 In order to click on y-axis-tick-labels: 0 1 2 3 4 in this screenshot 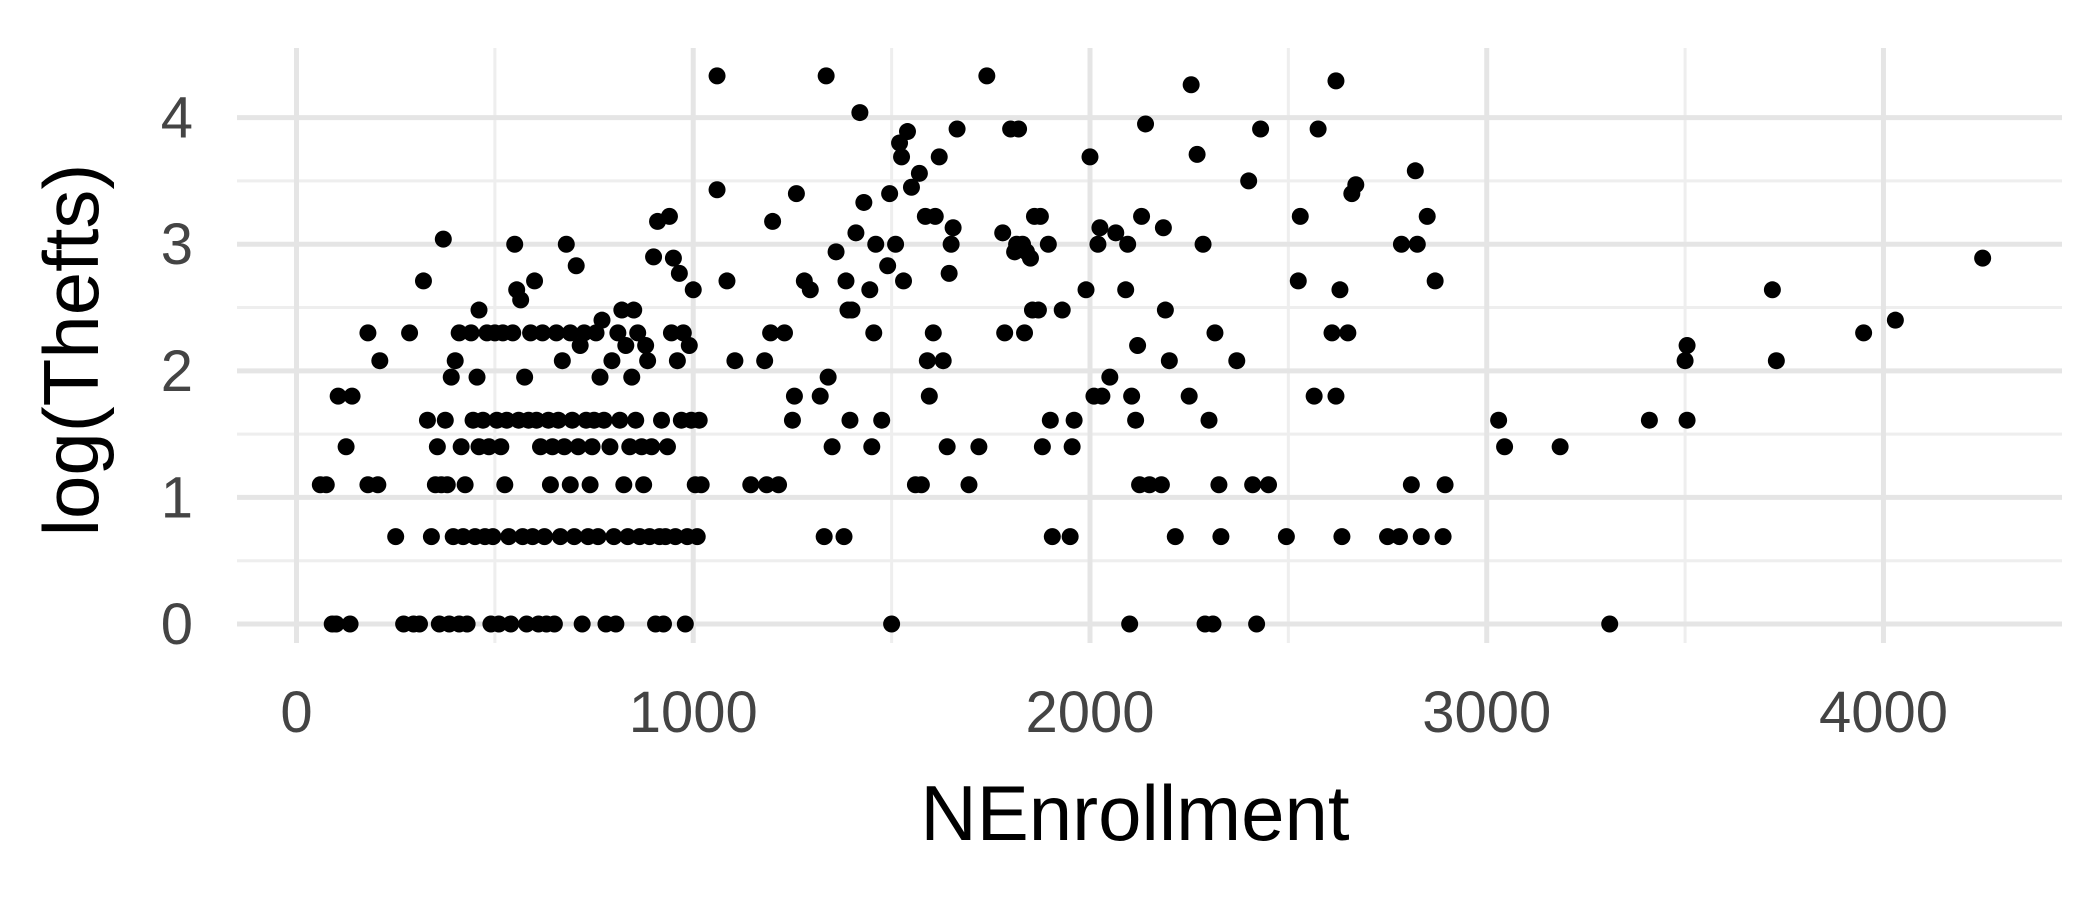, I will do `click(177, 371)`.